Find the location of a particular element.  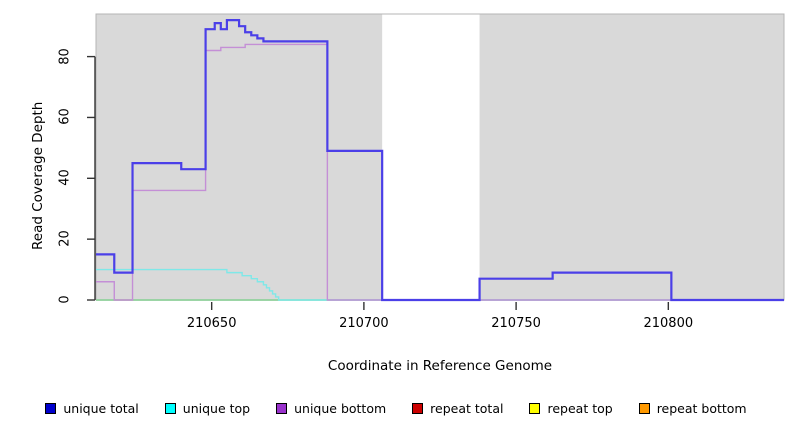

x-tick-label: 210650 is located at coordinates (211, 323).